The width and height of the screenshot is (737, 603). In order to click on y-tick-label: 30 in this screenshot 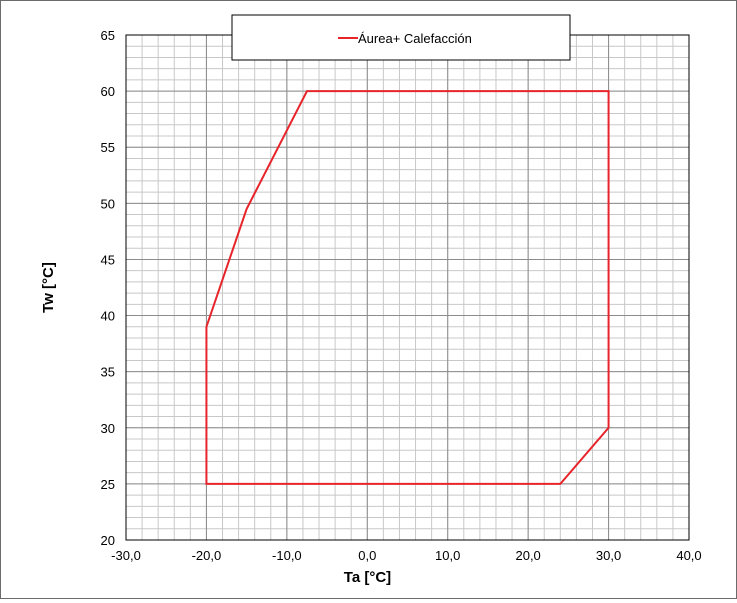, I will do `click(108, 428)`.